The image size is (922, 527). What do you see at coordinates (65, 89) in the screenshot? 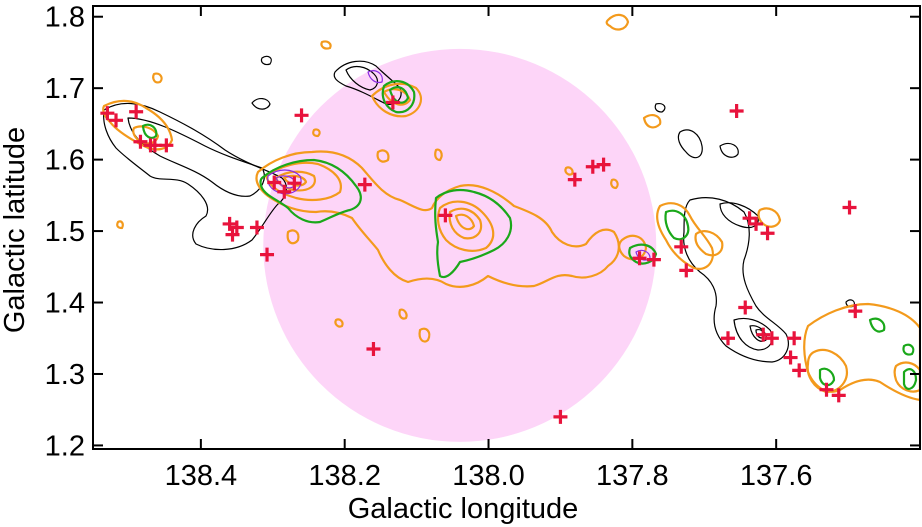
I see `y-tick-label: 1.7` at bounding box center [65, 89].